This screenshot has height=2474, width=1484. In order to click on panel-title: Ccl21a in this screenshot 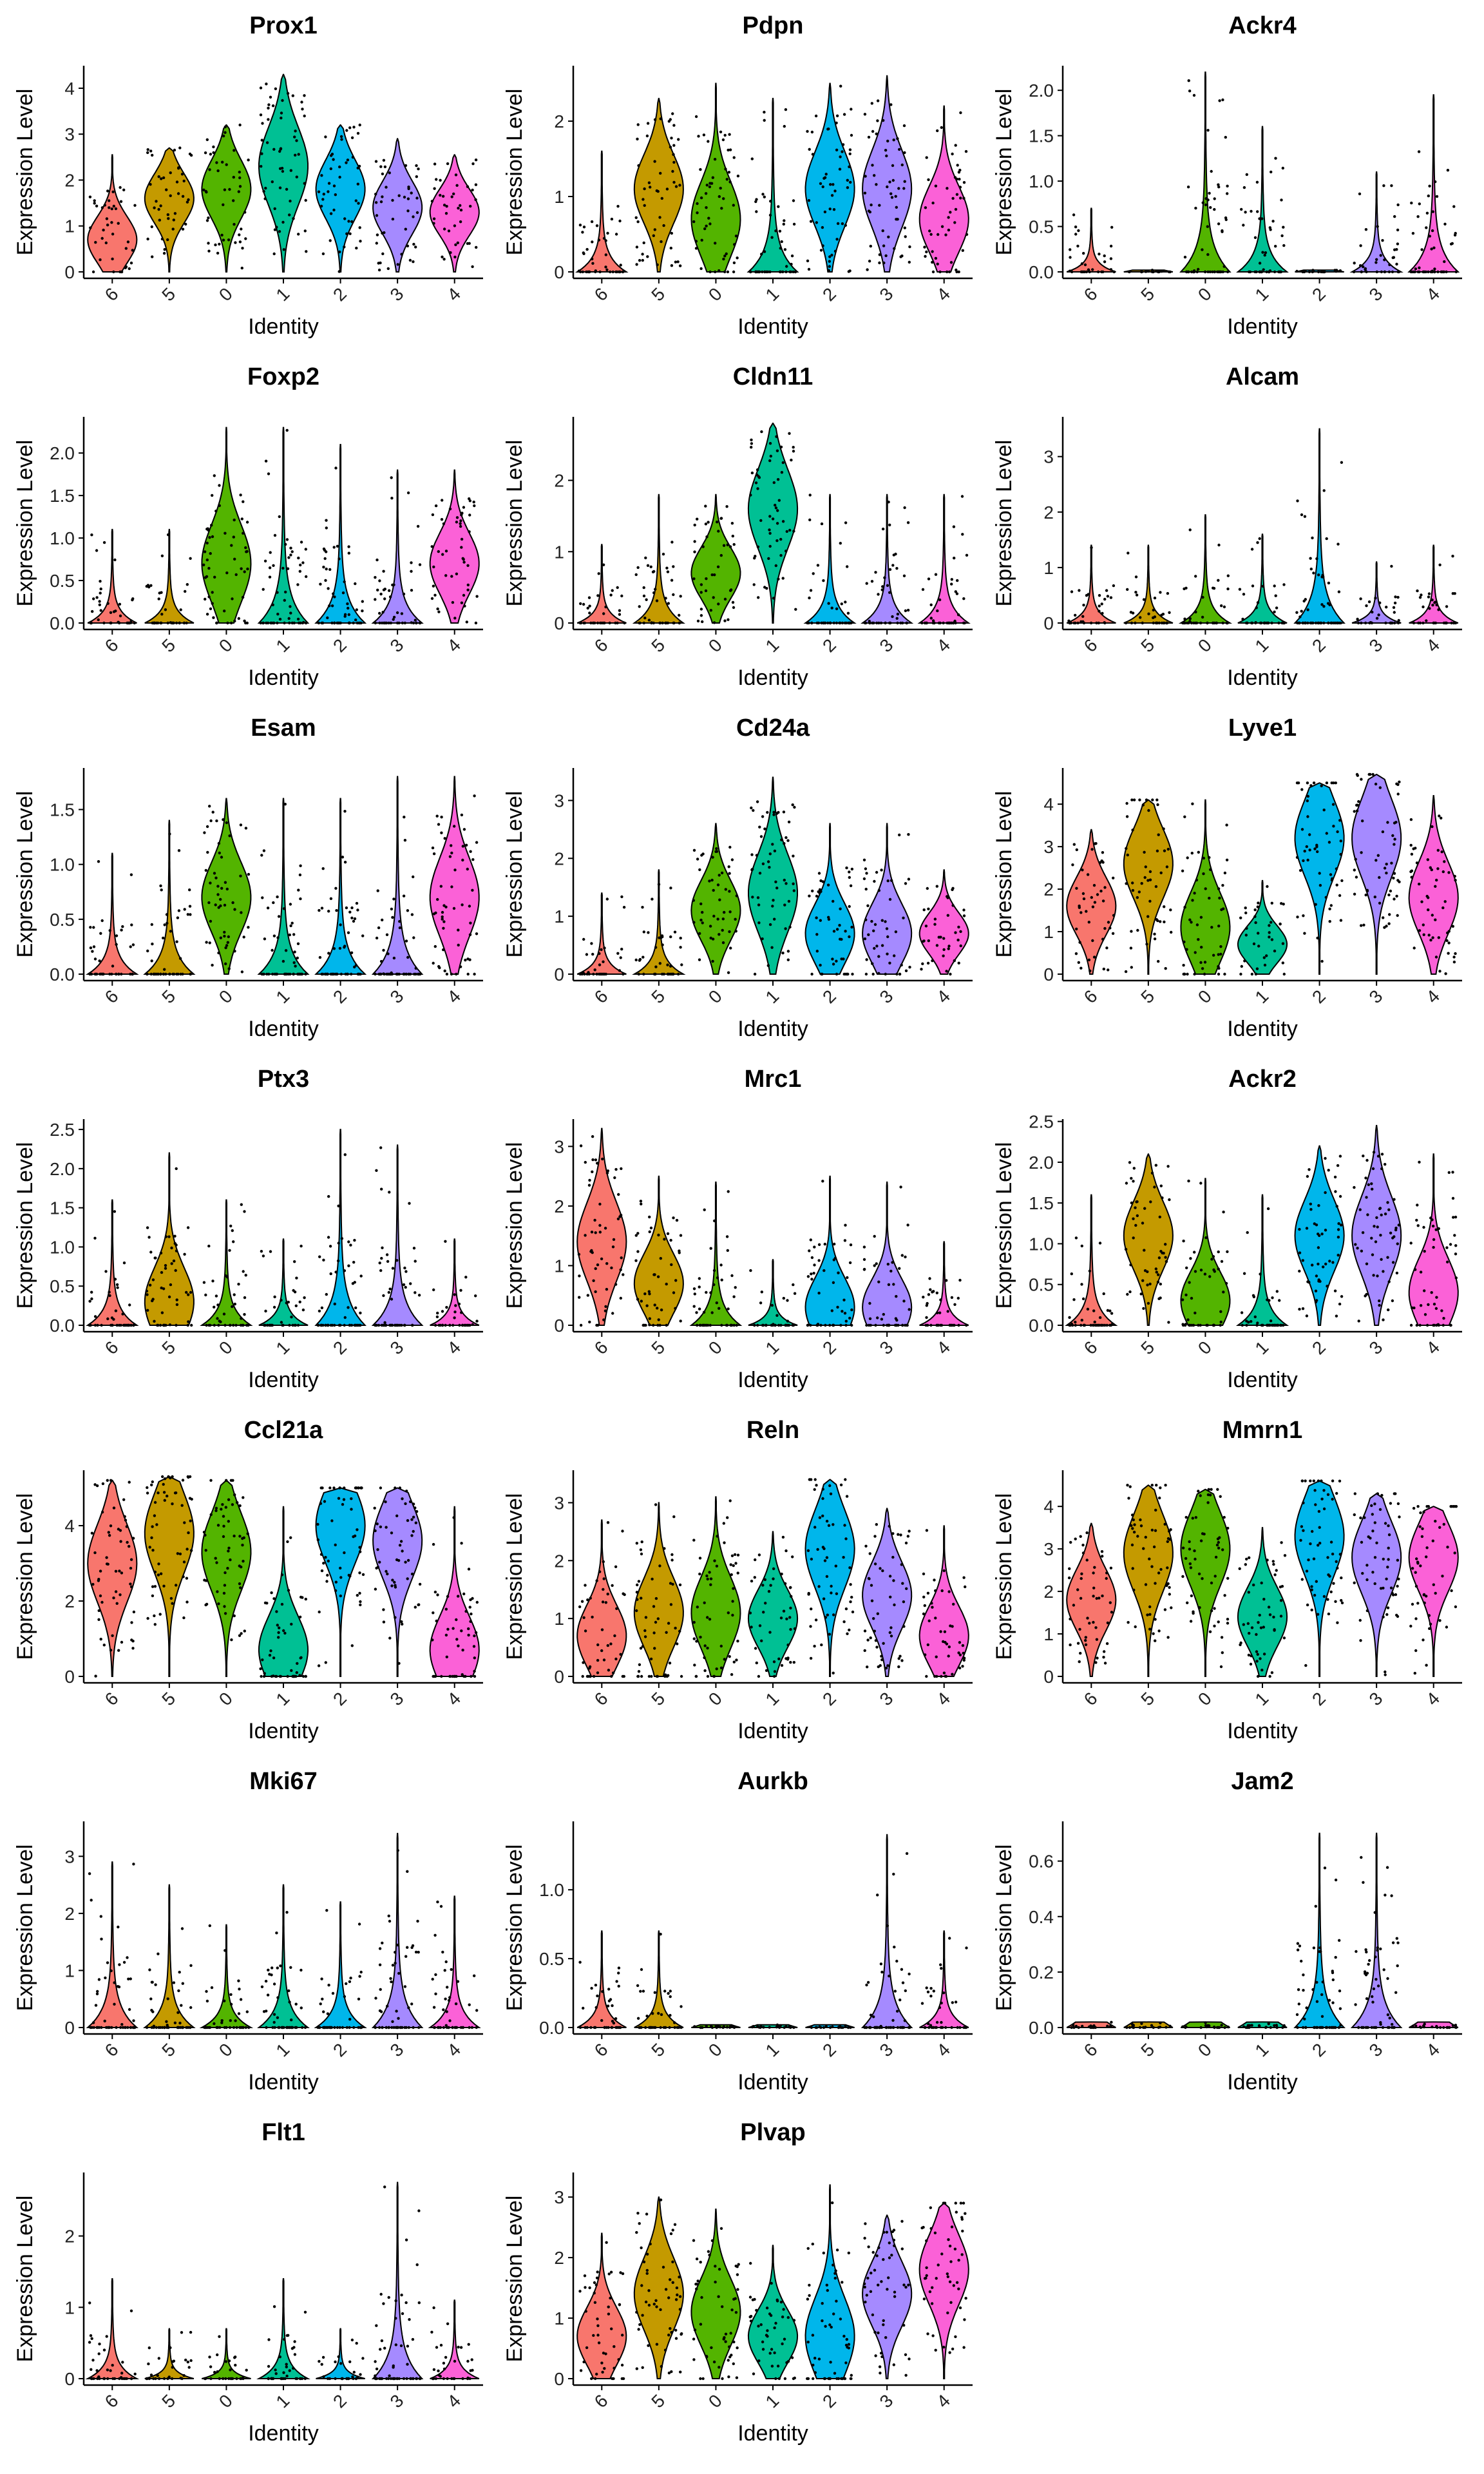, I will do `click(283, 1430)`.